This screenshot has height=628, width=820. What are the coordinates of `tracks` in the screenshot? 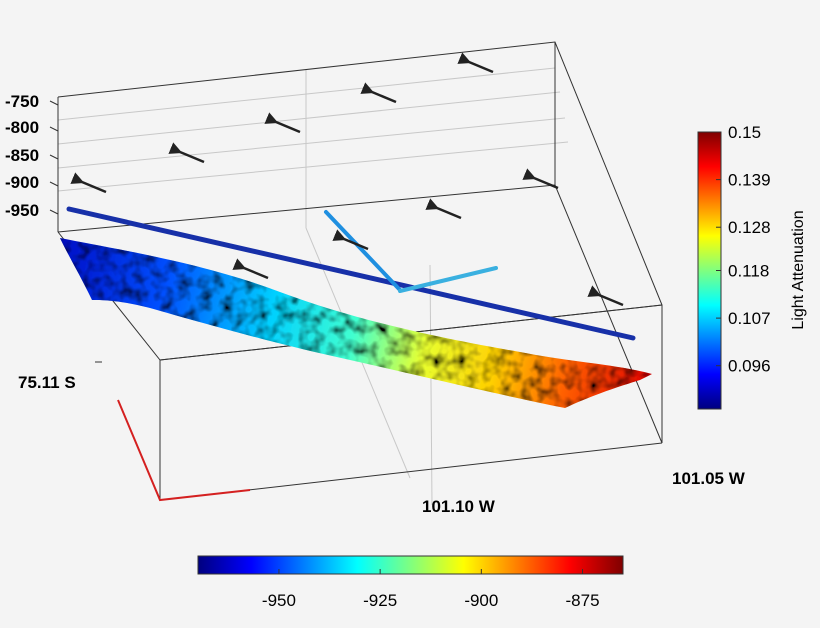 It's located at (351, 273).